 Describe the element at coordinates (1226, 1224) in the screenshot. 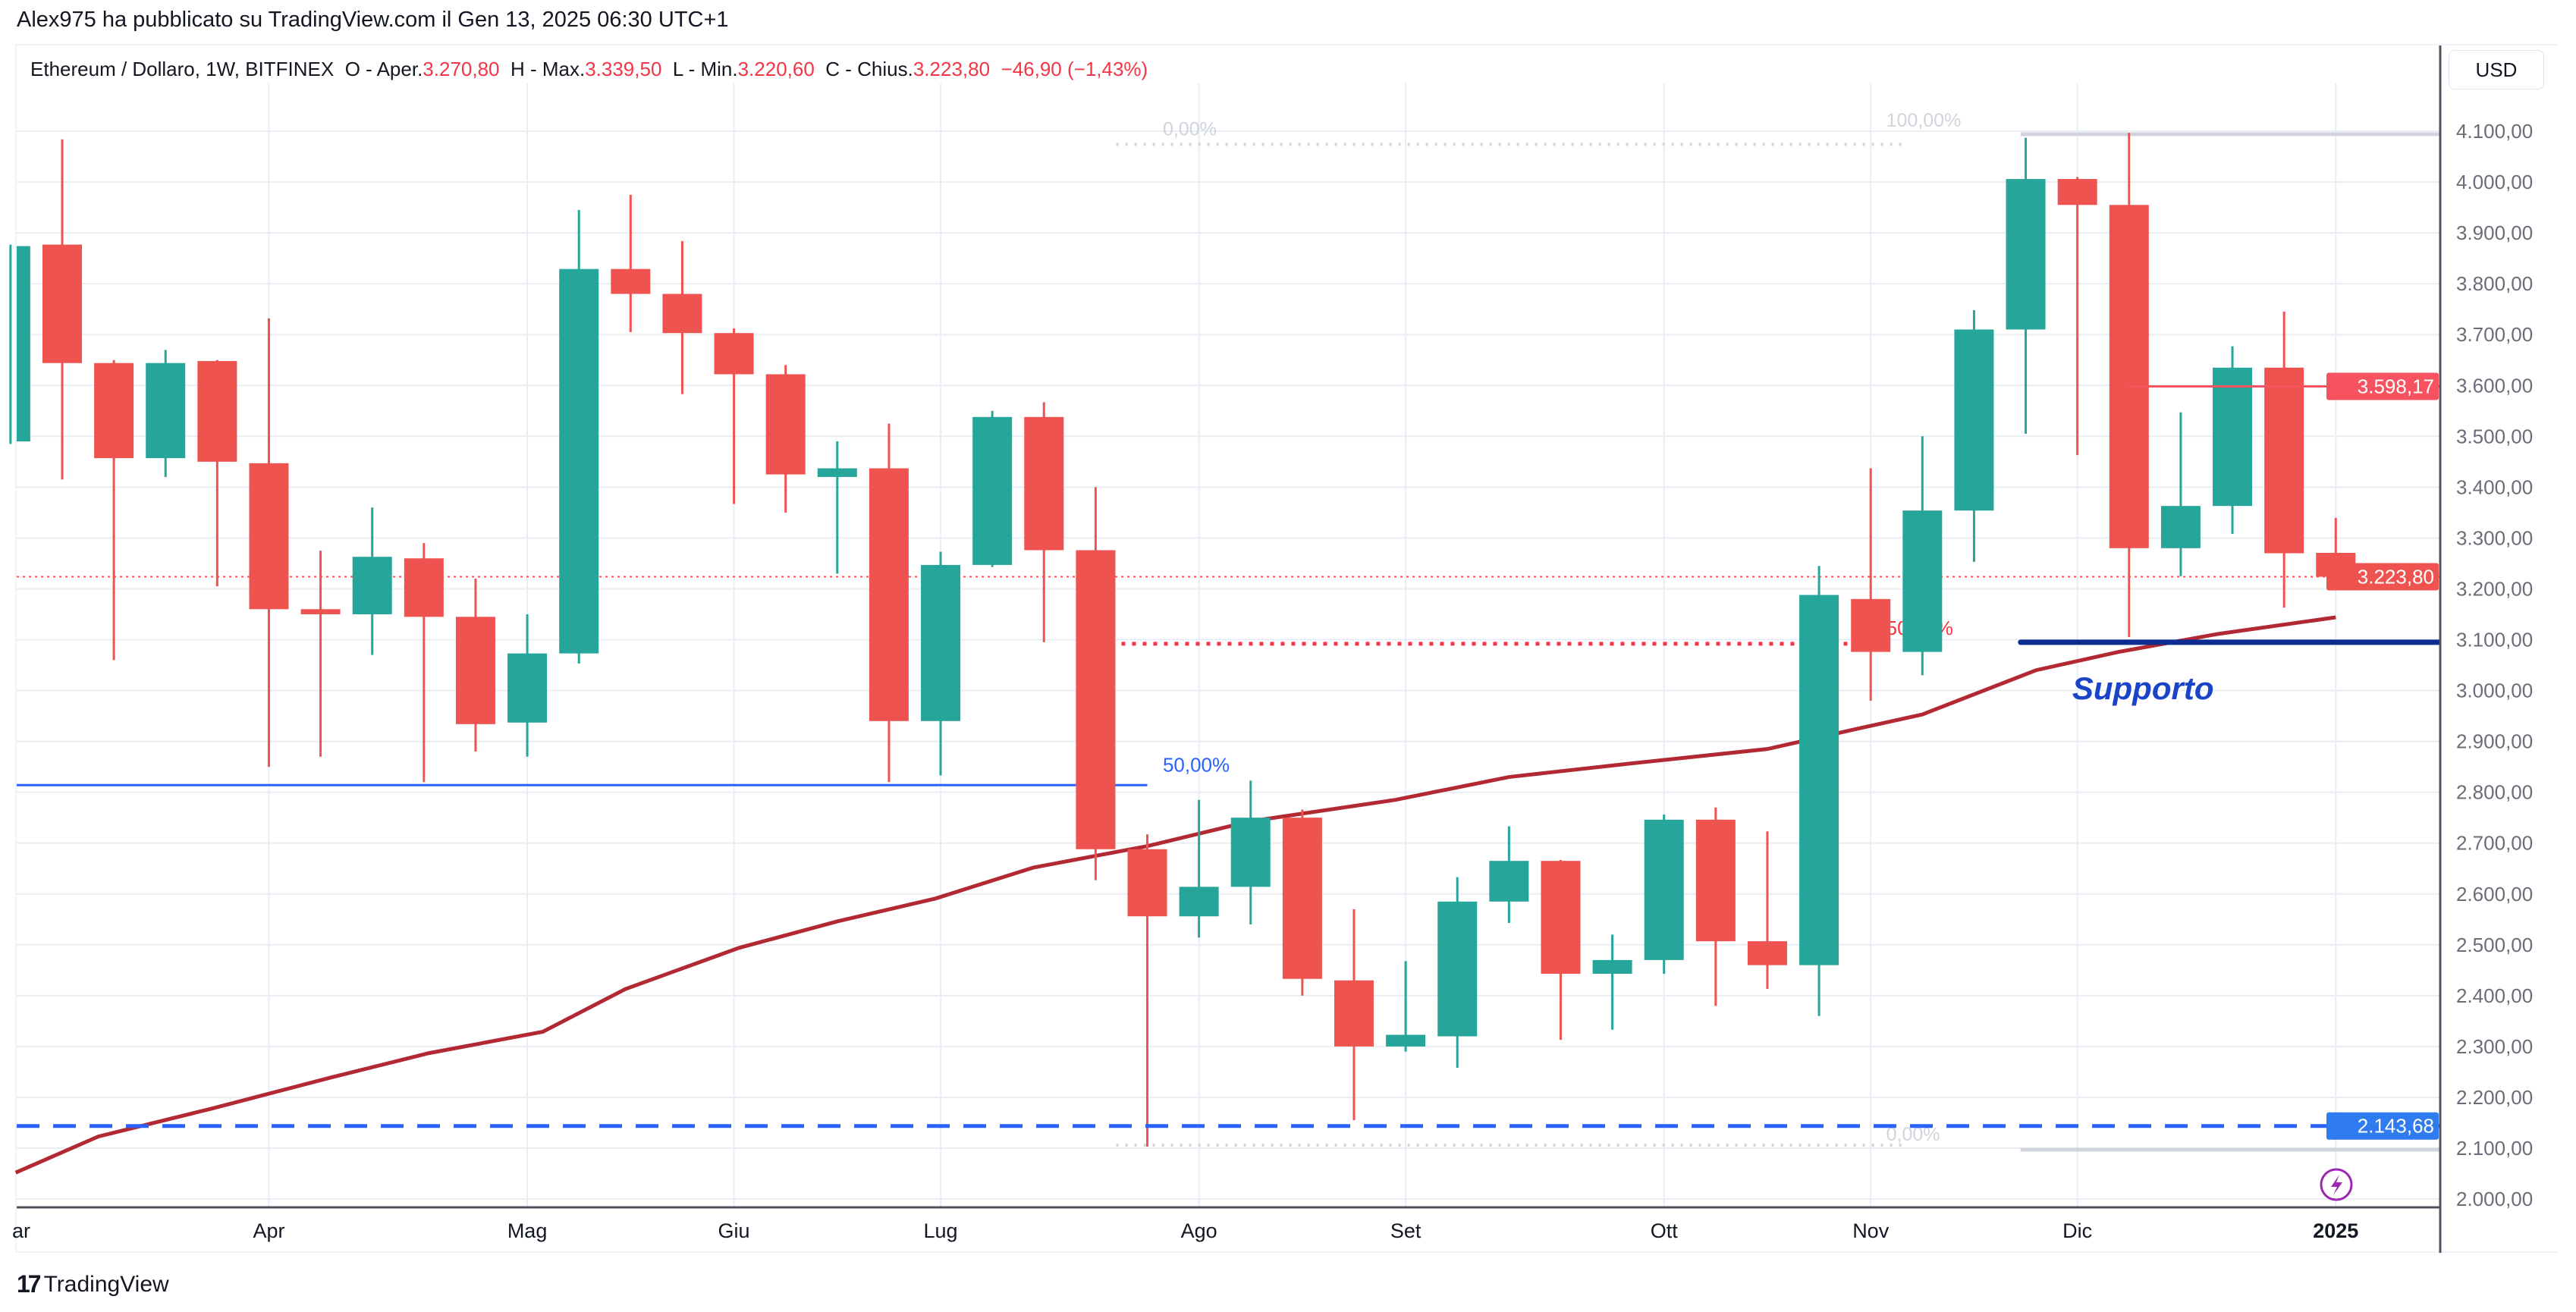

I see `time-axis: ar Apr Mag Giu Lug Ago Set Ott Nov Dic 2025` at that location.